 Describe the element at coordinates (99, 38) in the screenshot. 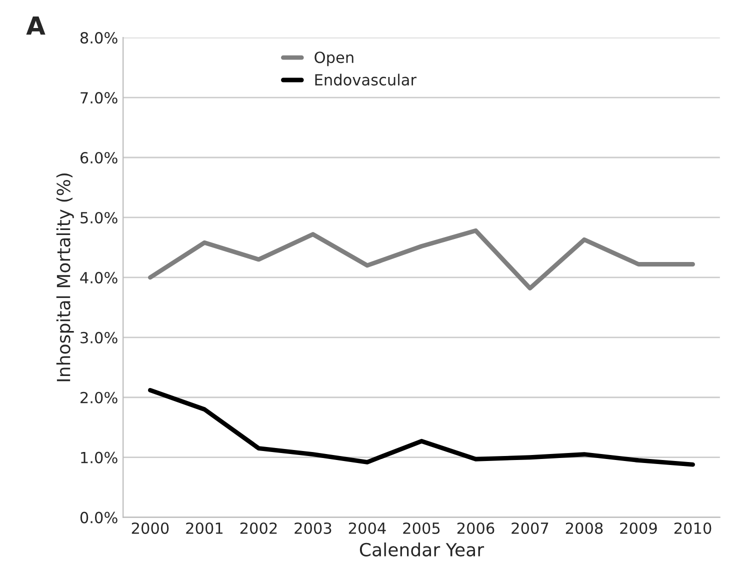

I see `y-tick-label: 8.0%` at that location.